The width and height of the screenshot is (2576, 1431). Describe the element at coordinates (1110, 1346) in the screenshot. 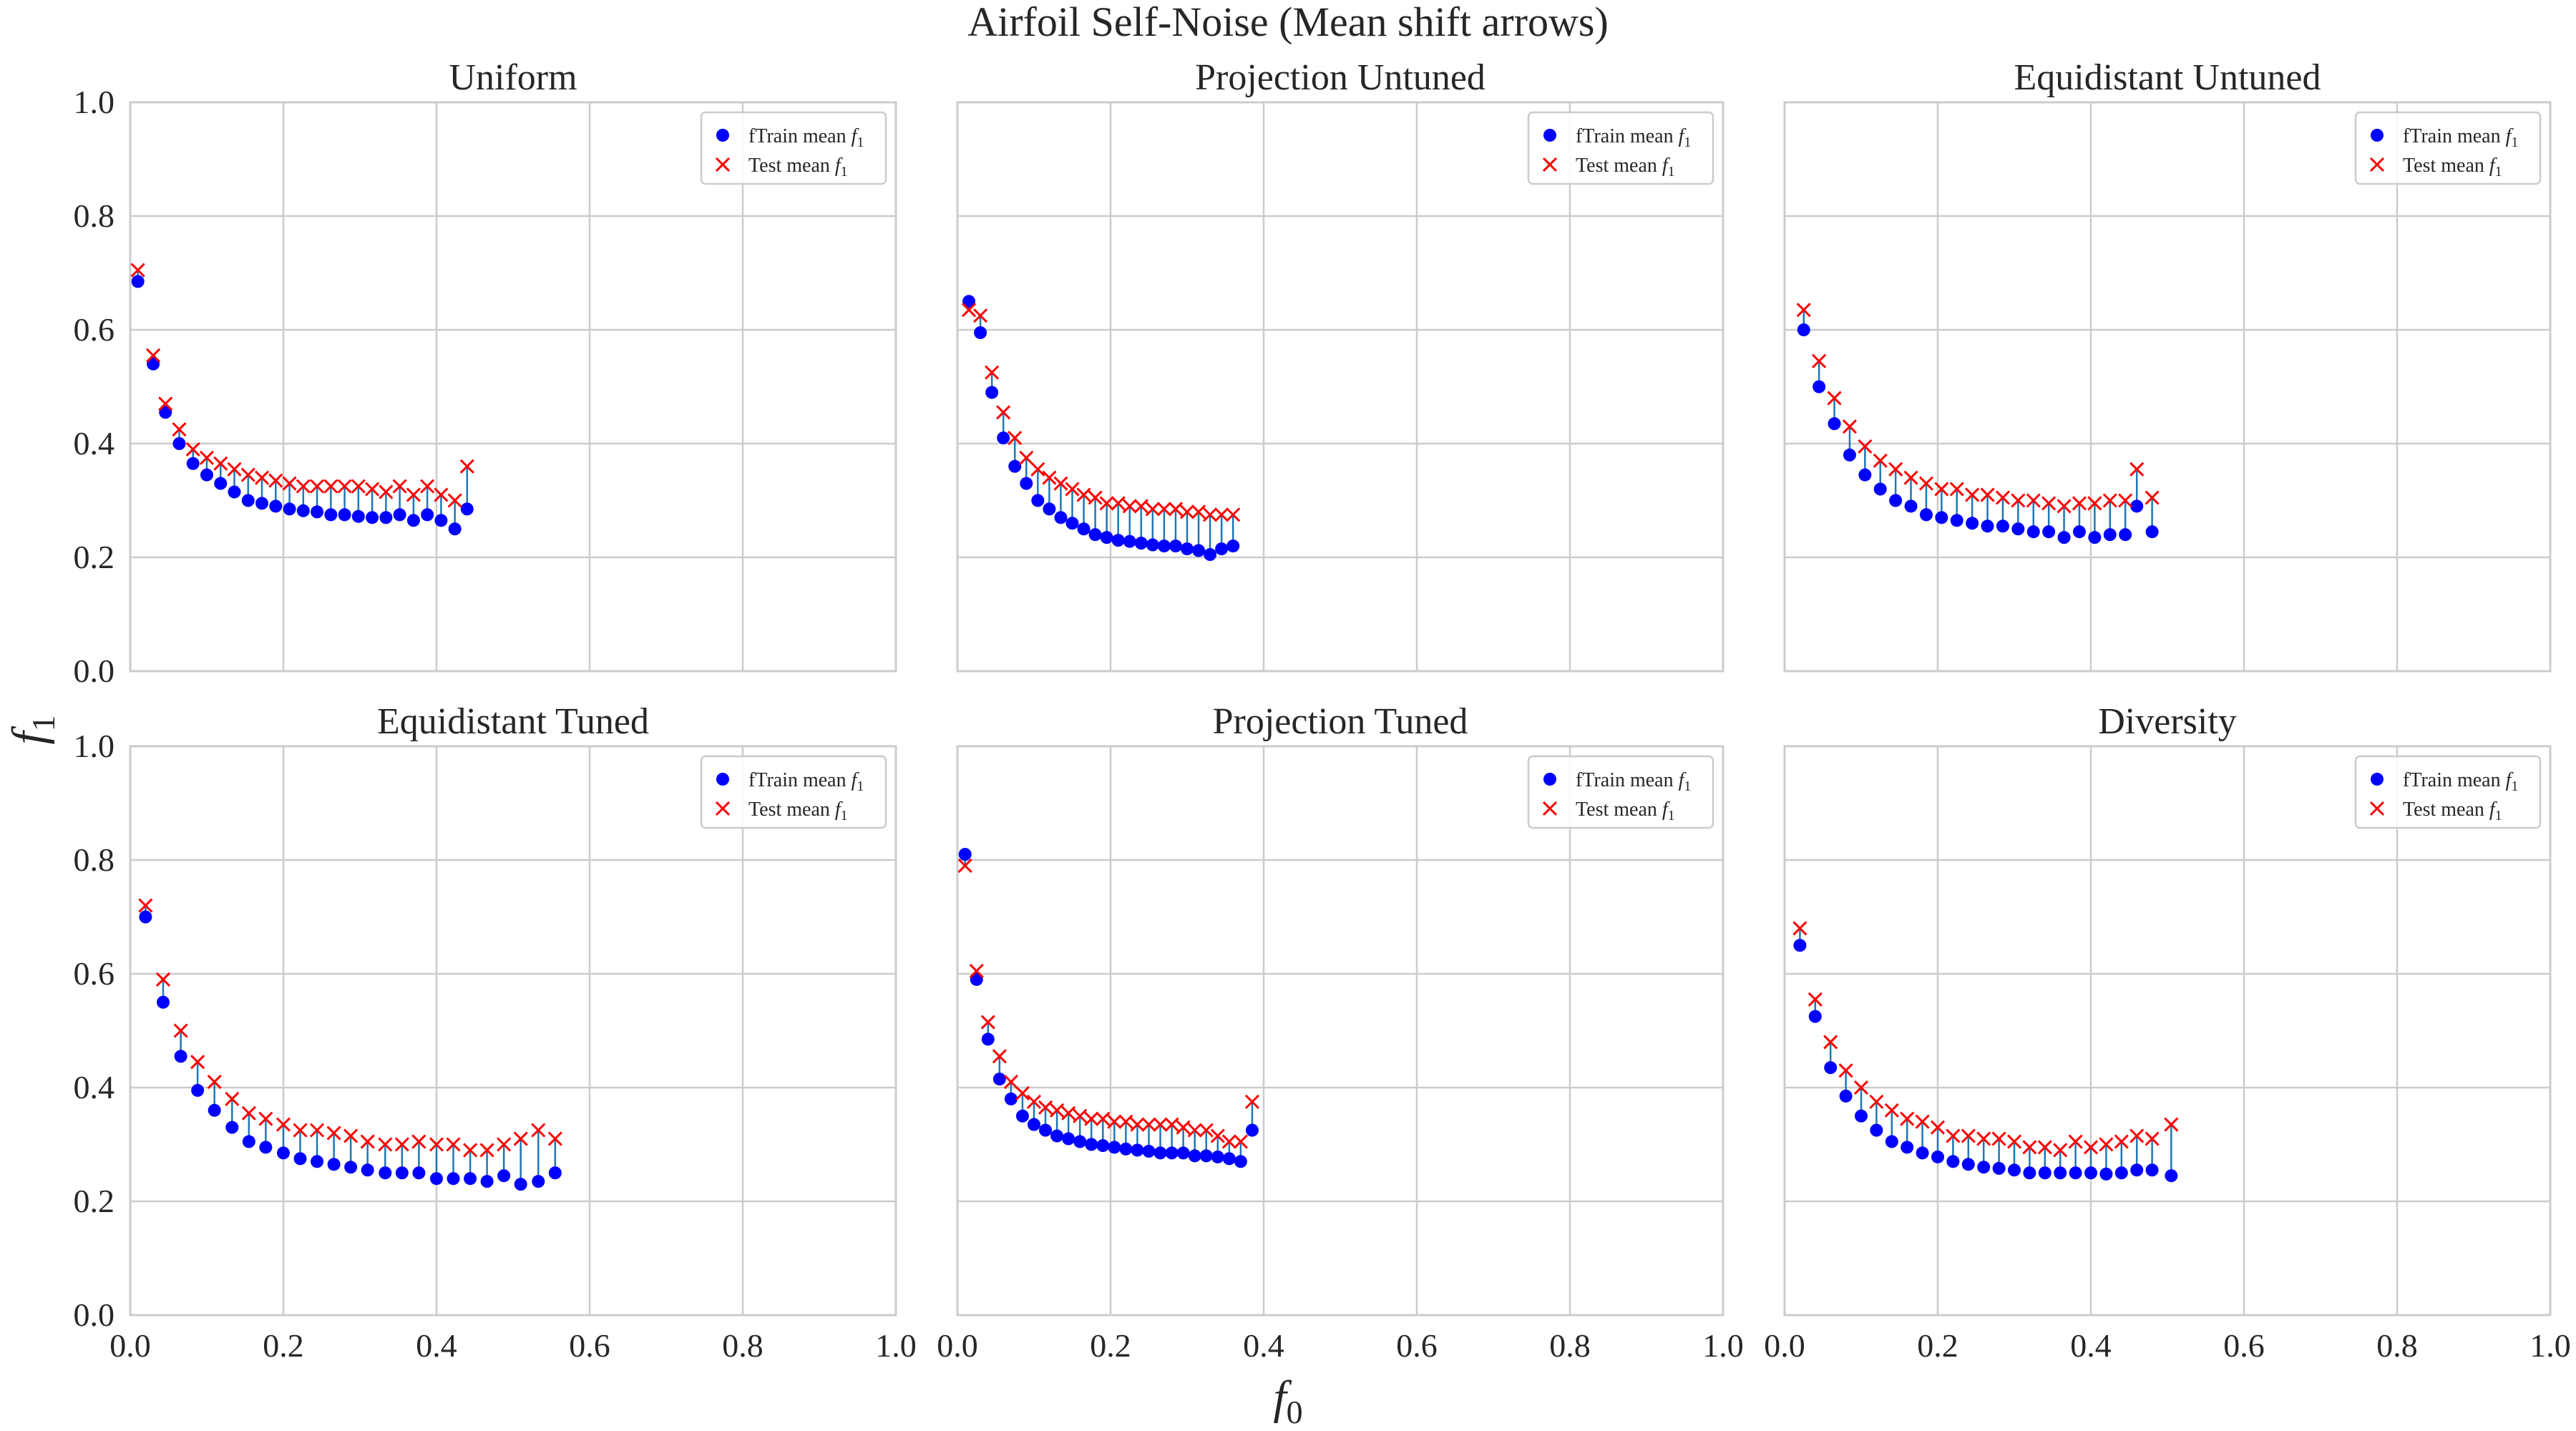

I see `x-tick-label: 0.2` at that location.